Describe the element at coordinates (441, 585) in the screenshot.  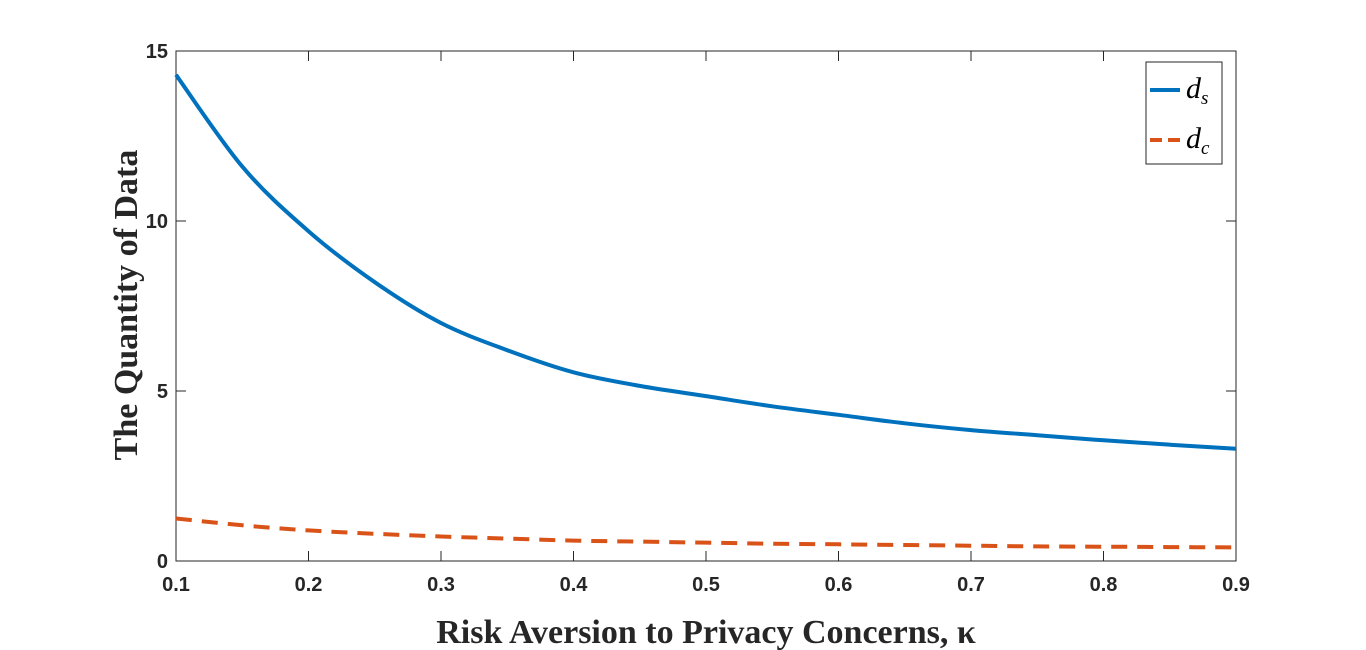
I see `x-tick-label: 0.3` at that location.